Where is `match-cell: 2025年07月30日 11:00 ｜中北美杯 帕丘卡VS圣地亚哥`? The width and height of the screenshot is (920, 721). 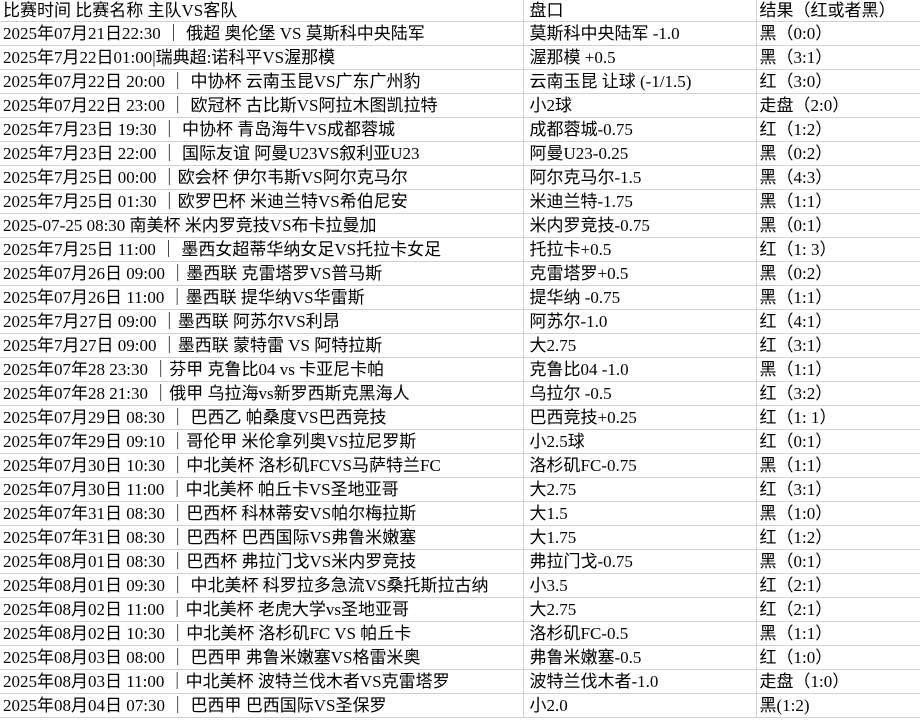
match-cell: 2025年07月30日 11:00 ｜中北美杯 帕丘卡VS圣地亚哥 is located at coordinates (261, 489).